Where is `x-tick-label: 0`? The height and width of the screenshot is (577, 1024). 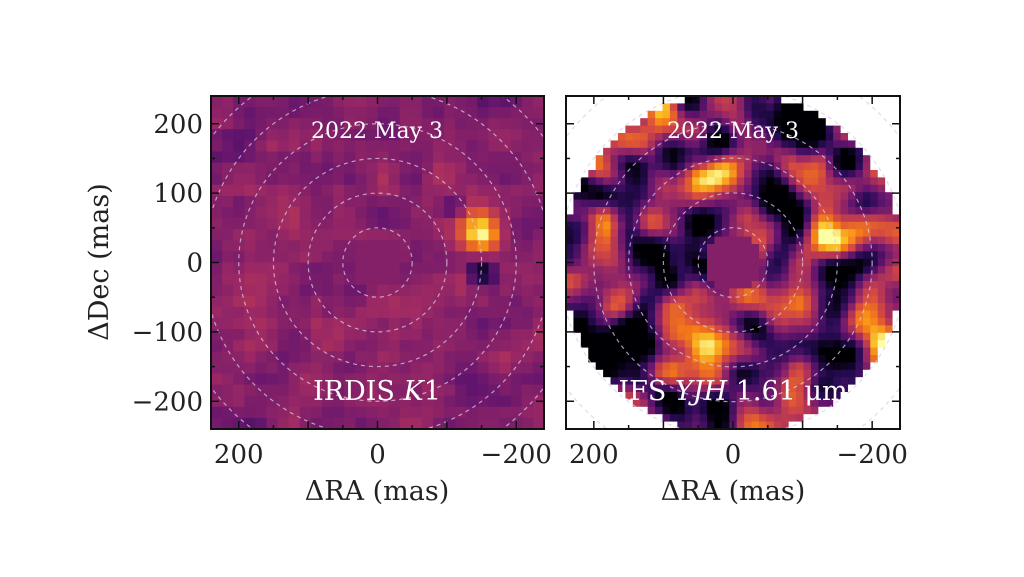 x-tick-label: 0 is located at coordinates (733, 455).